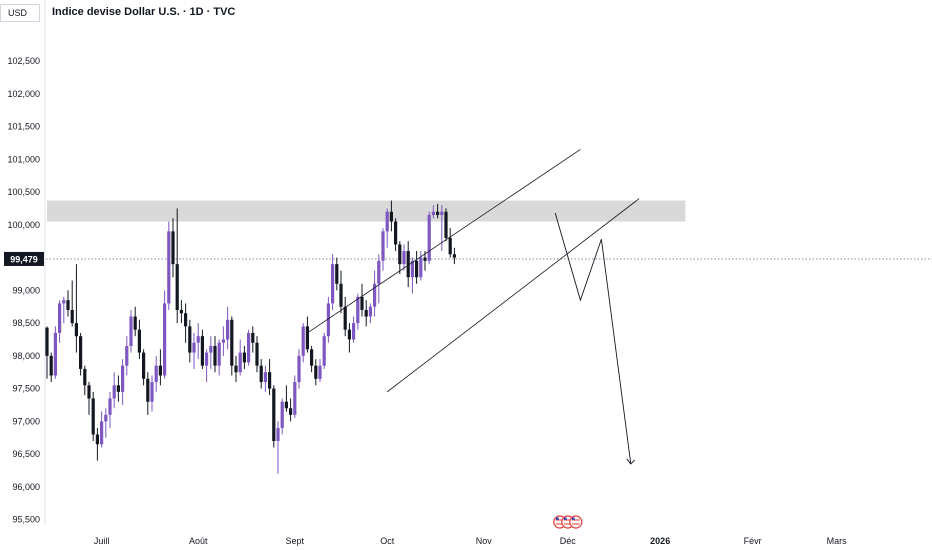 The height and width of the screenshot is (550, 932). I want to click on x-tick-label: Déc, so click(568, 541).